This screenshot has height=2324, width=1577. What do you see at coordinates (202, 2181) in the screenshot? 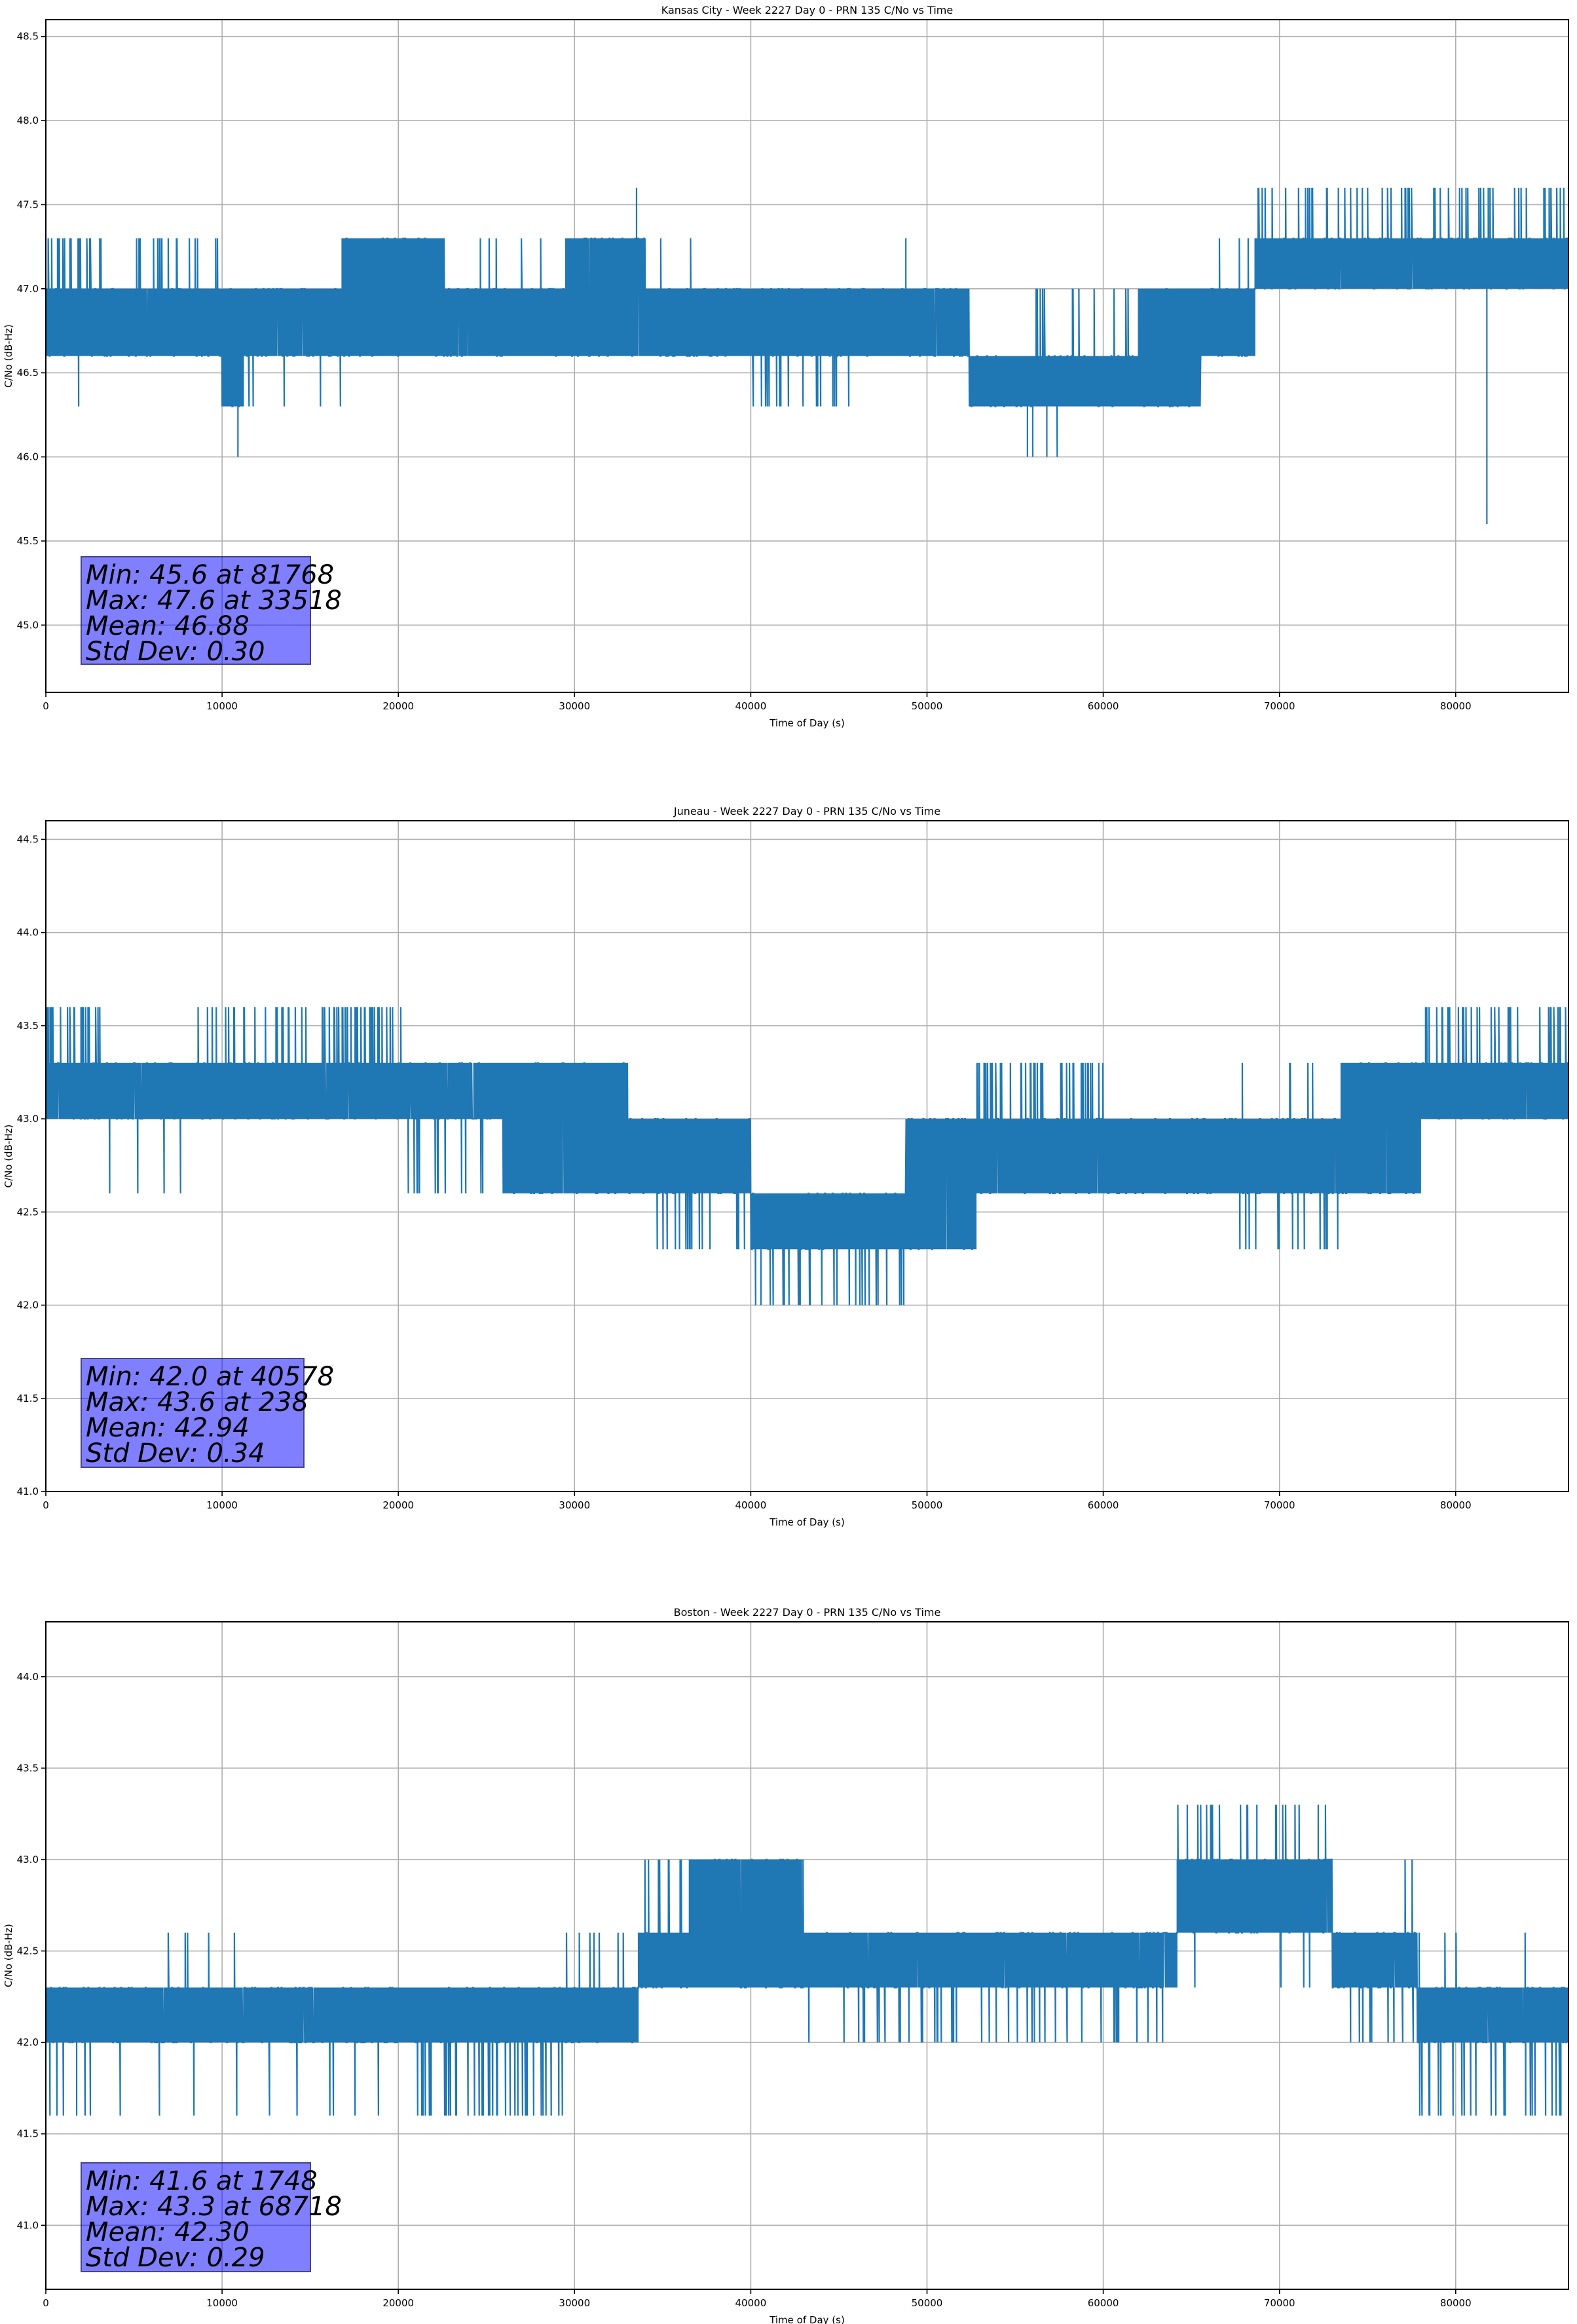
I see `stat-min: Min: 41.6 at 1748` at bounding box center [202, 2181].